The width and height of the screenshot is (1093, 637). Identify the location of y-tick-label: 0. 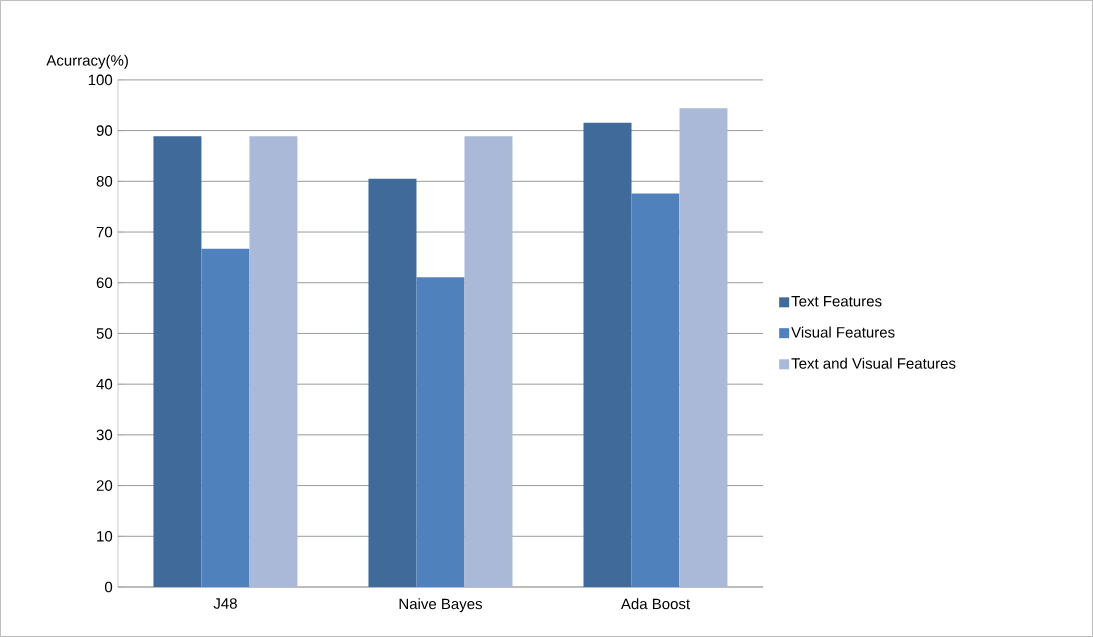
(108, 587).